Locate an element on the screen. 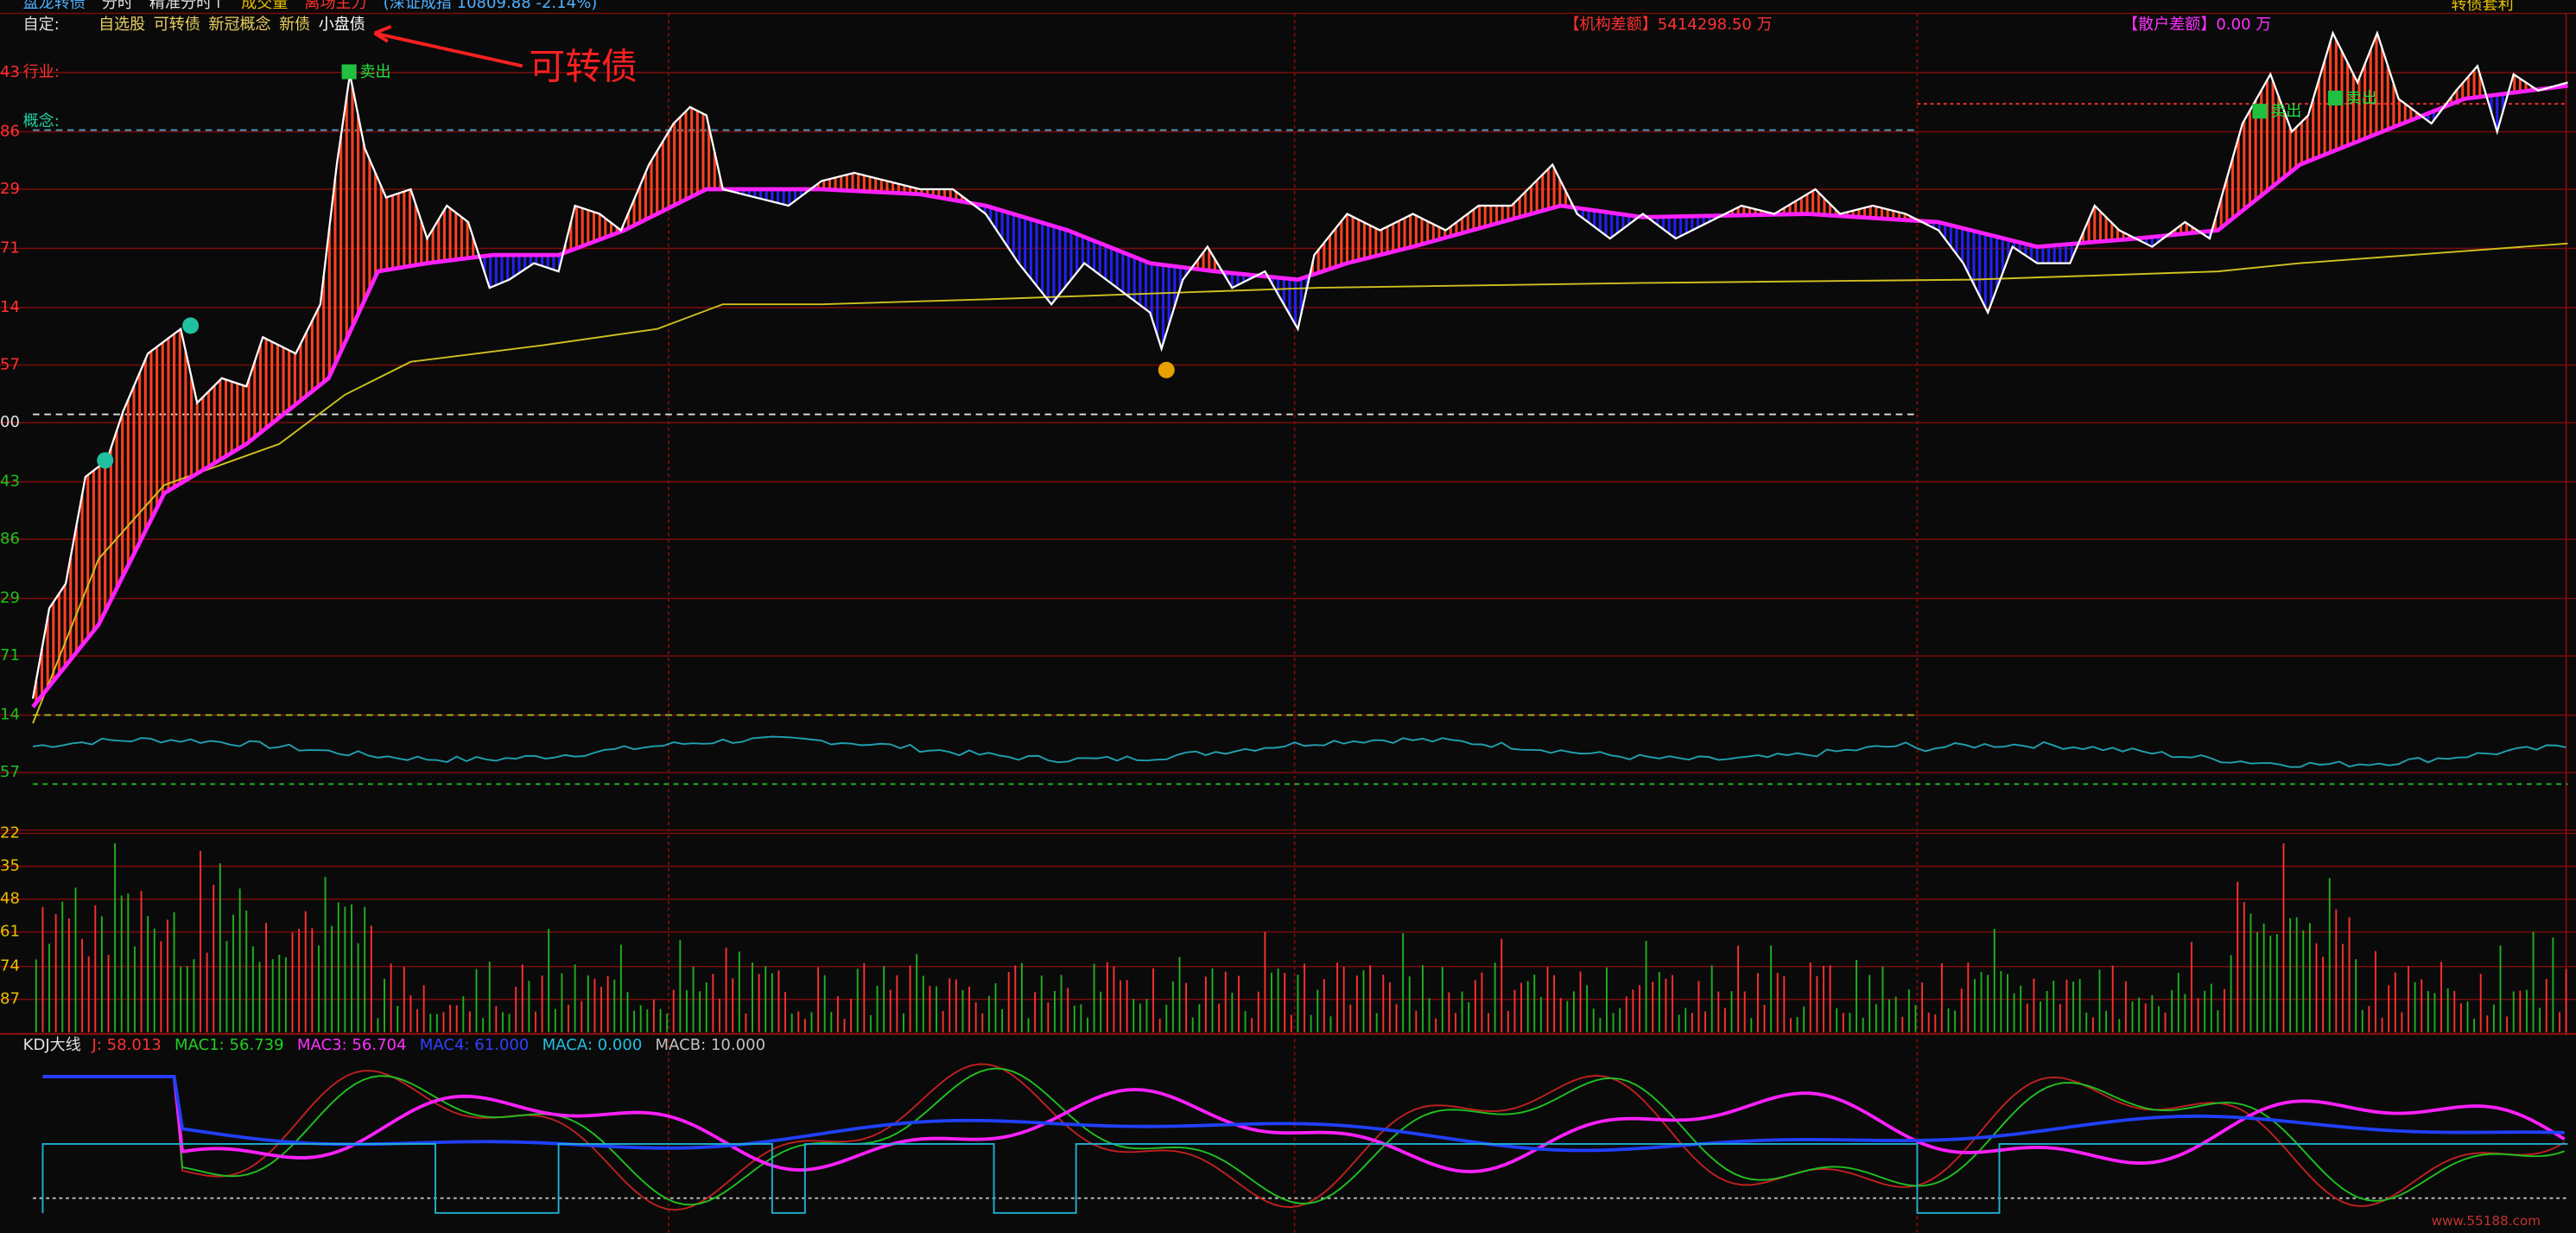  top-bar-item: 精准分时↑ is located at coordinates (187, 6).